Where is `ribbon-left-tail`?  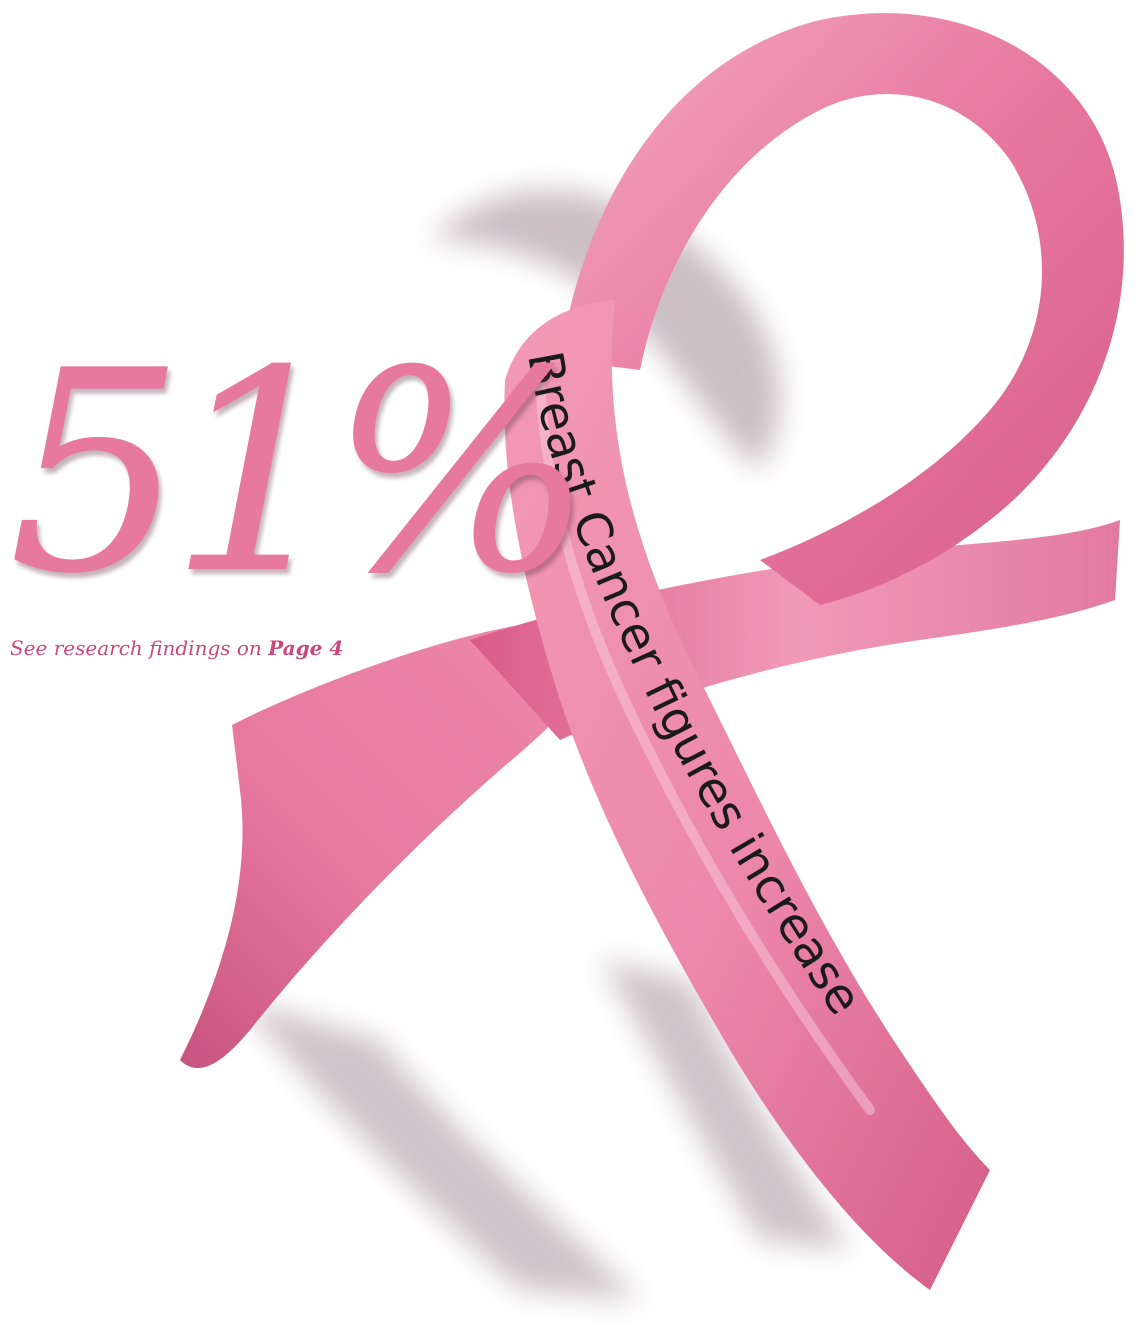 ribbon-left-tail is located at coordinates (410, 834).